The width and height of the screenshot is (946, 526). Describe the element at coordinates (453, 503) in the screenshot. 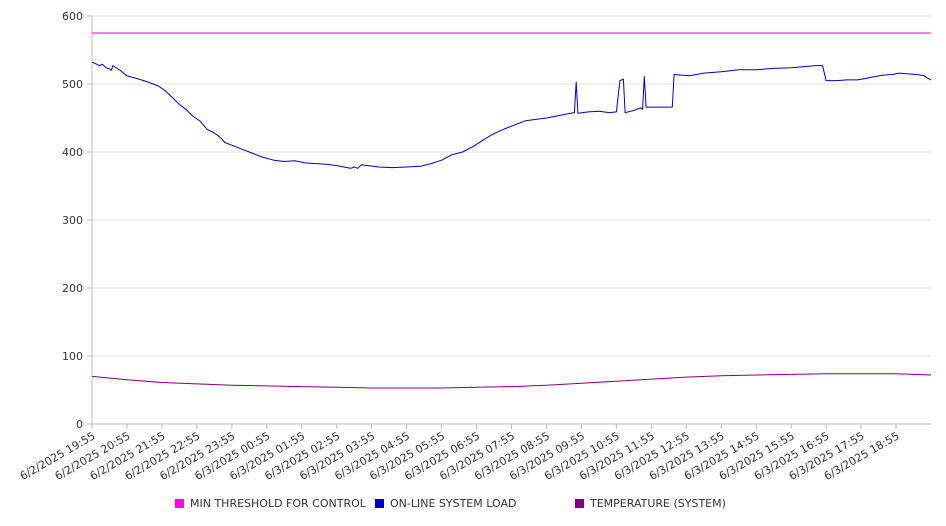

I see `legend-label-system-load: ON-LINE SYSTEM LOAD` at that location.